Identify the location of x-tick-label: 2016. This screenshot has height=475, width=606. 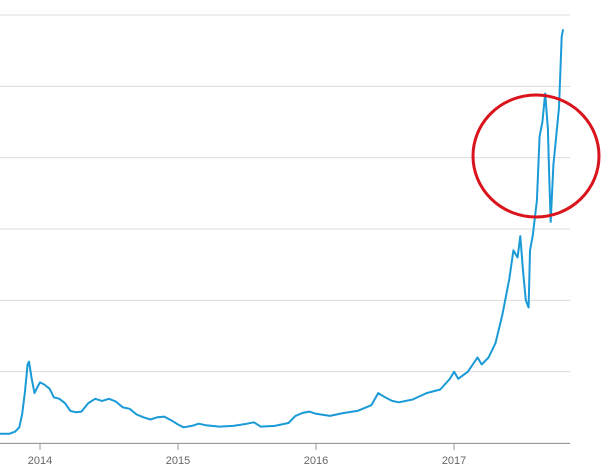
(316, 461).